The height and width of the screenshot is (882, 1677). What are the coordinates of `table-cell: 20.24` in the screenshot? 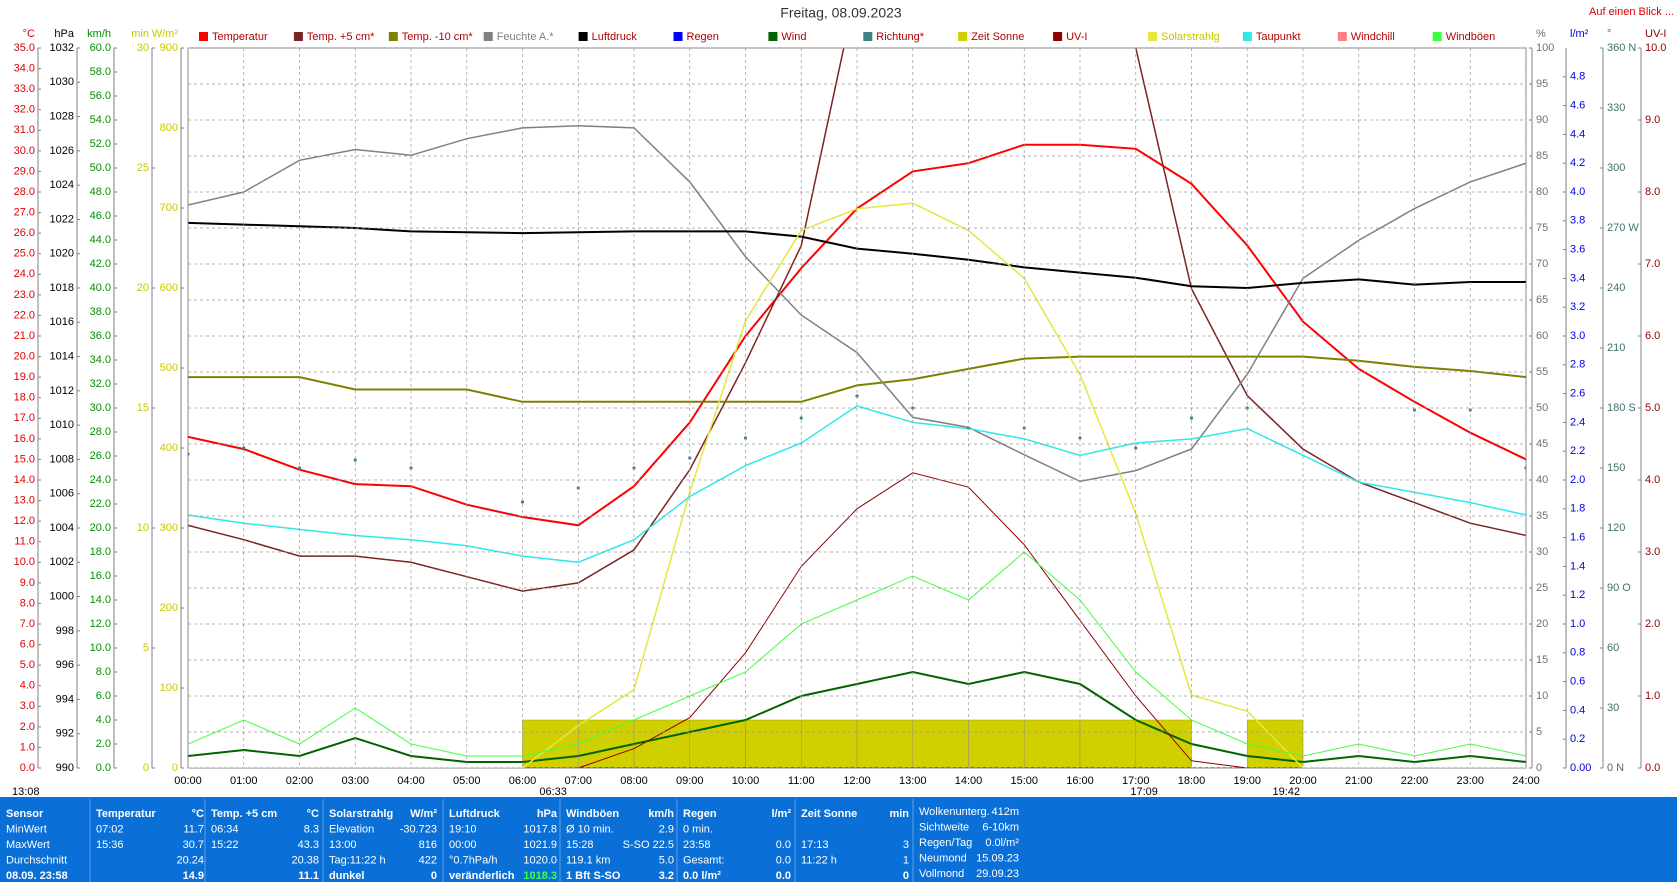 It's located at (190, 860).